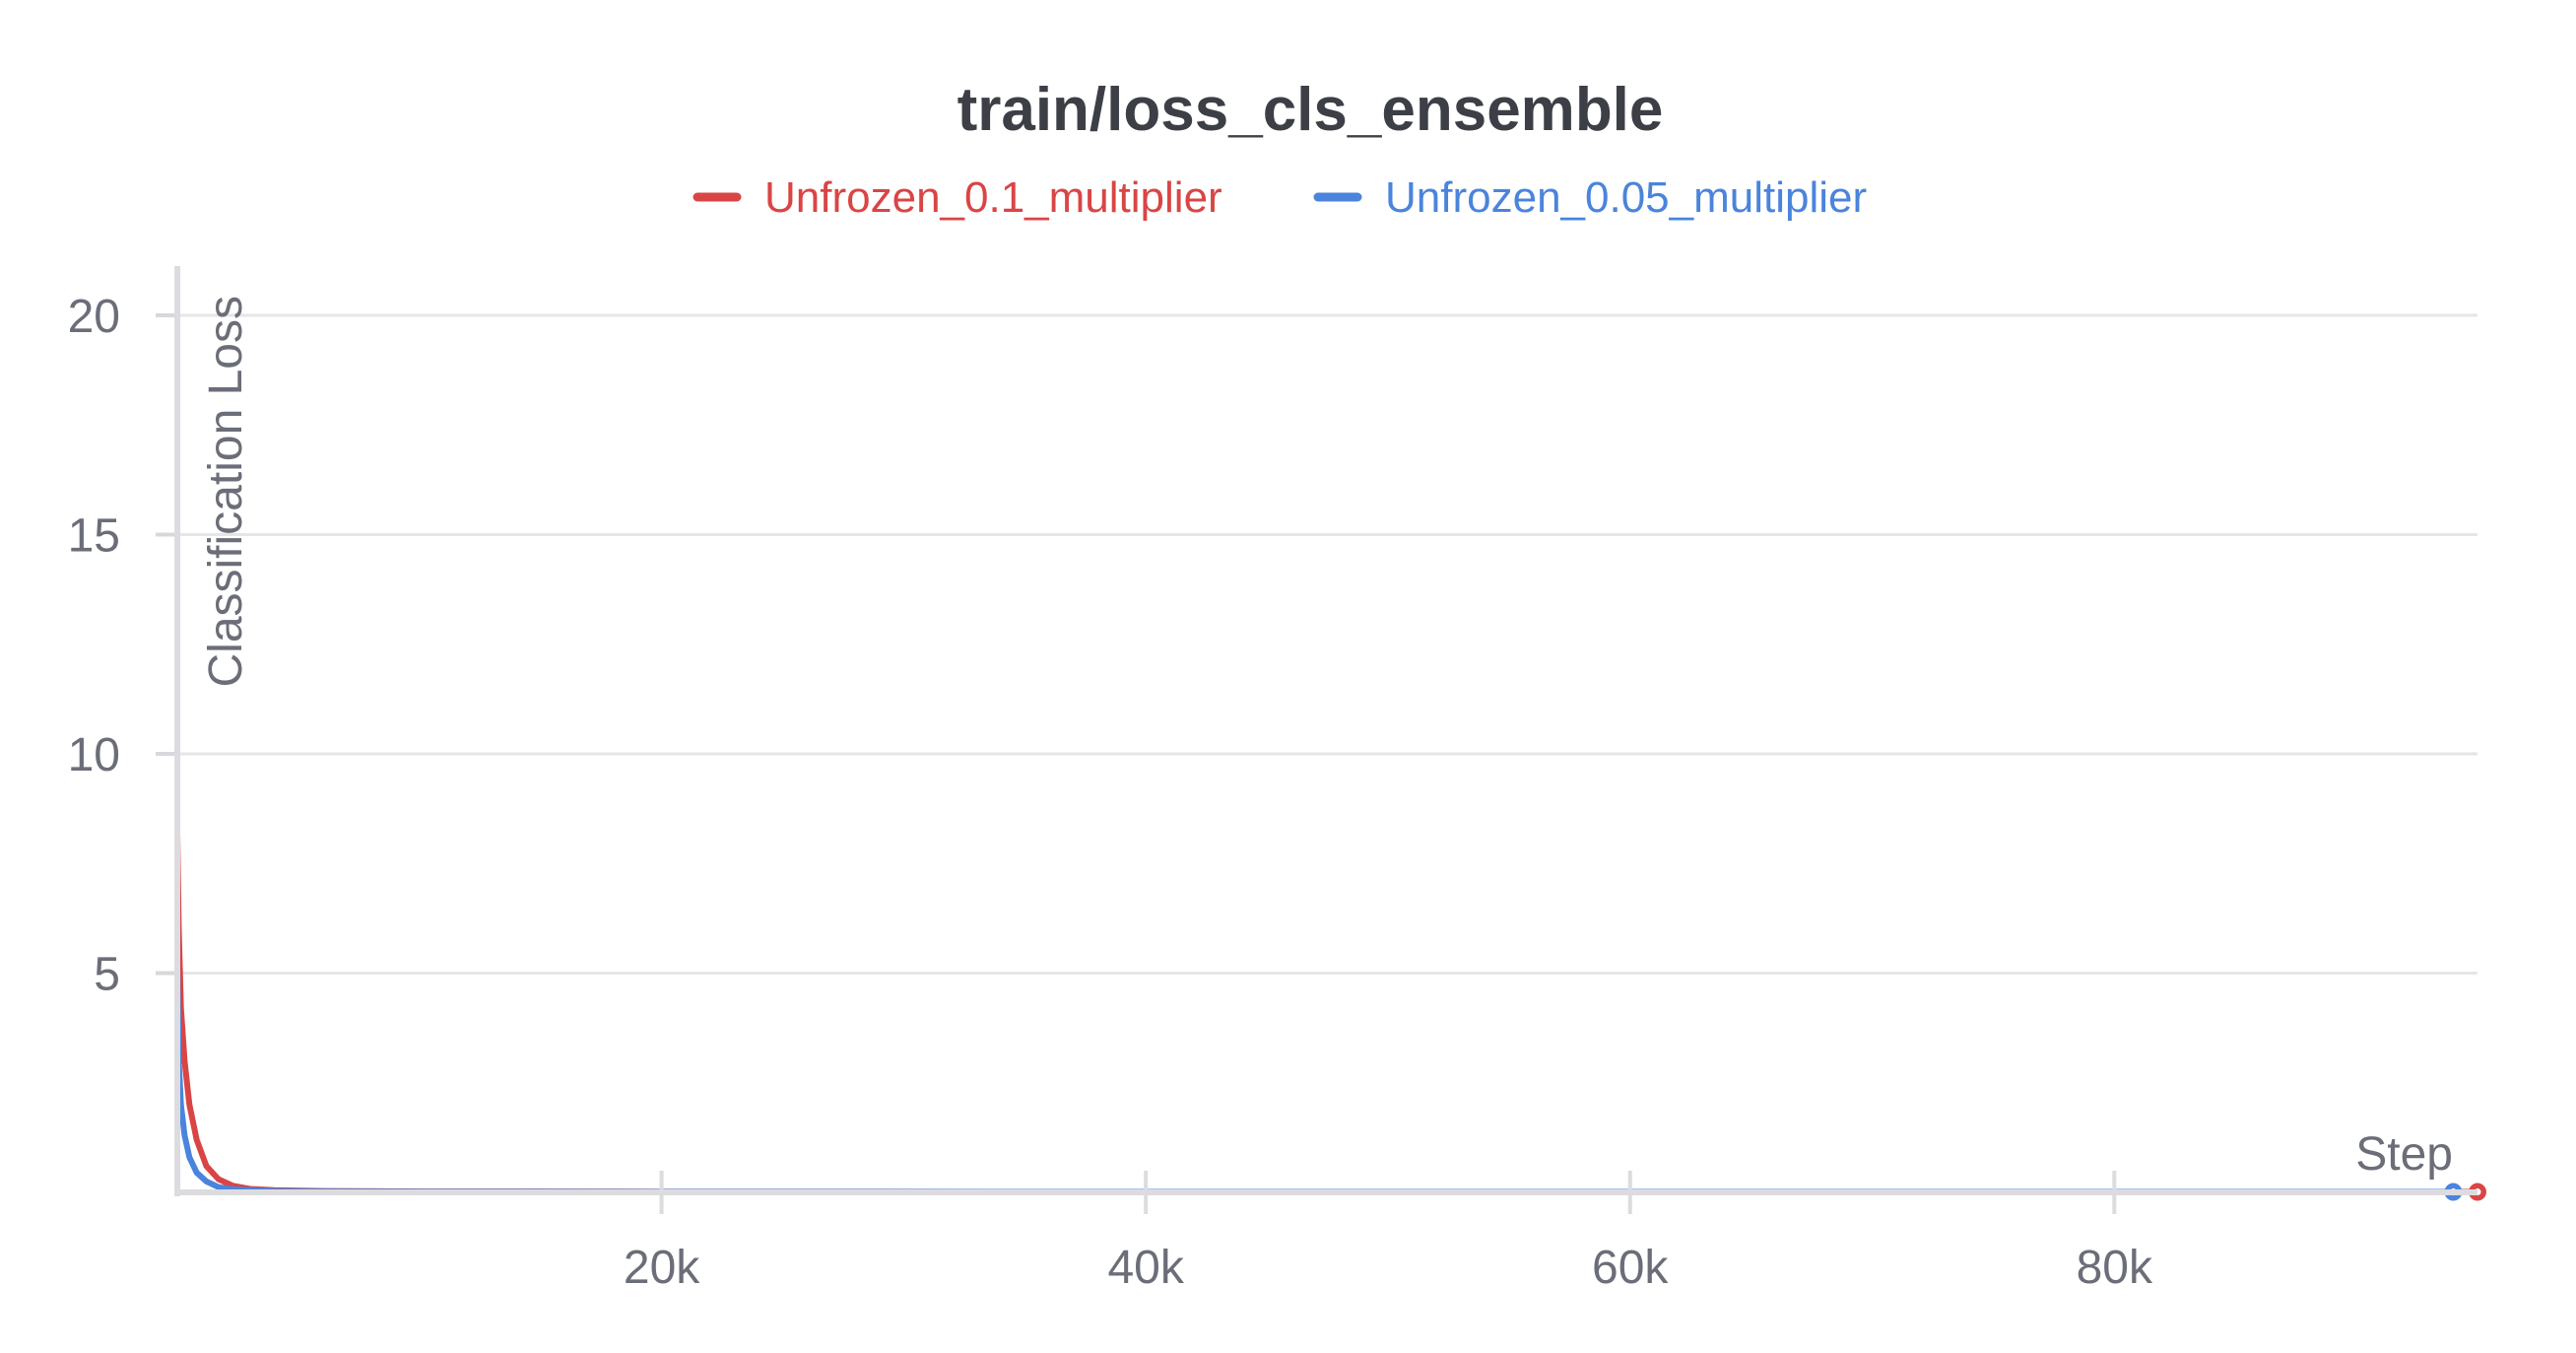 This screenshot has height=1353, width=2576. I want to click on y-axis-title: Classification Loss, so click(226, 492).